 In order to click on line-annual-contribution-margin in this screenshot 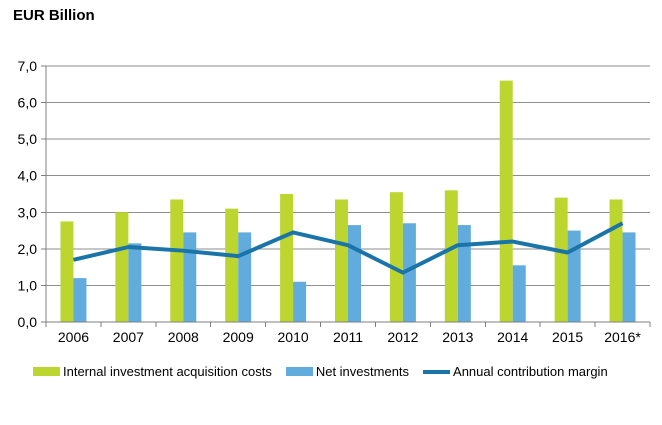, I will do `click(348, 248)`.